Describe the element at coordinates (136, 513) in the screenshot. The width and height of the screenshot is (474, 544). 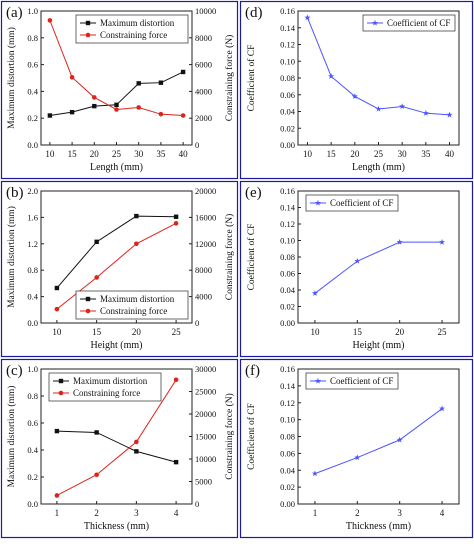
I see `x-tick-label: 3` at that location.